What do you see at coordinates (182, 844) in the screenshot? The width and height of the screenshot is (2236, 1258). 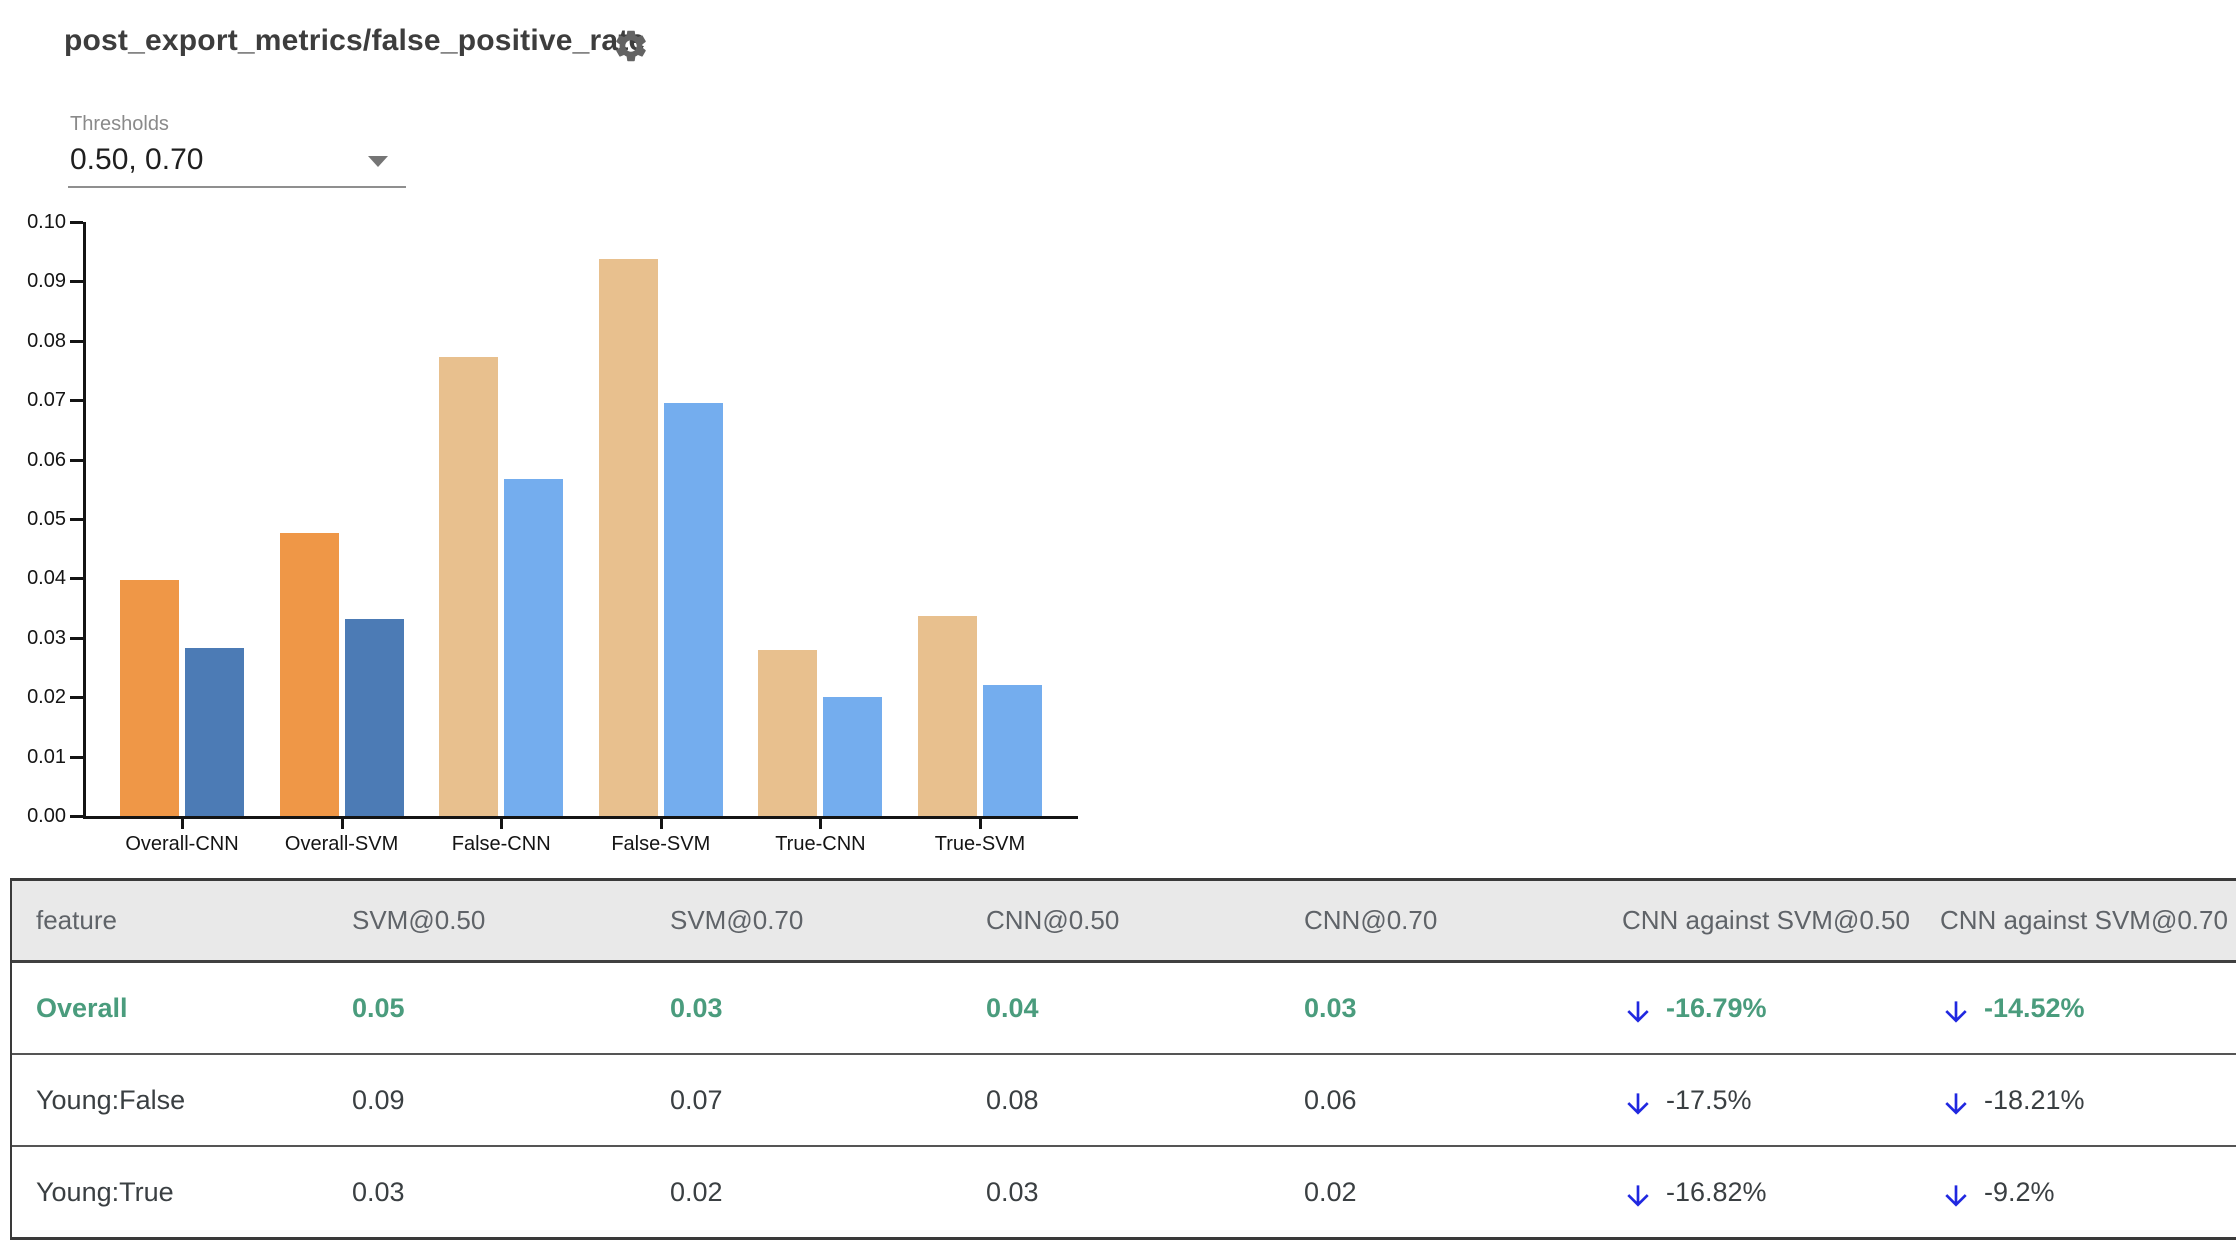 I see `x-axis-label-Overall-CNN: Overall-CNN` at bounding box center [182, 844].